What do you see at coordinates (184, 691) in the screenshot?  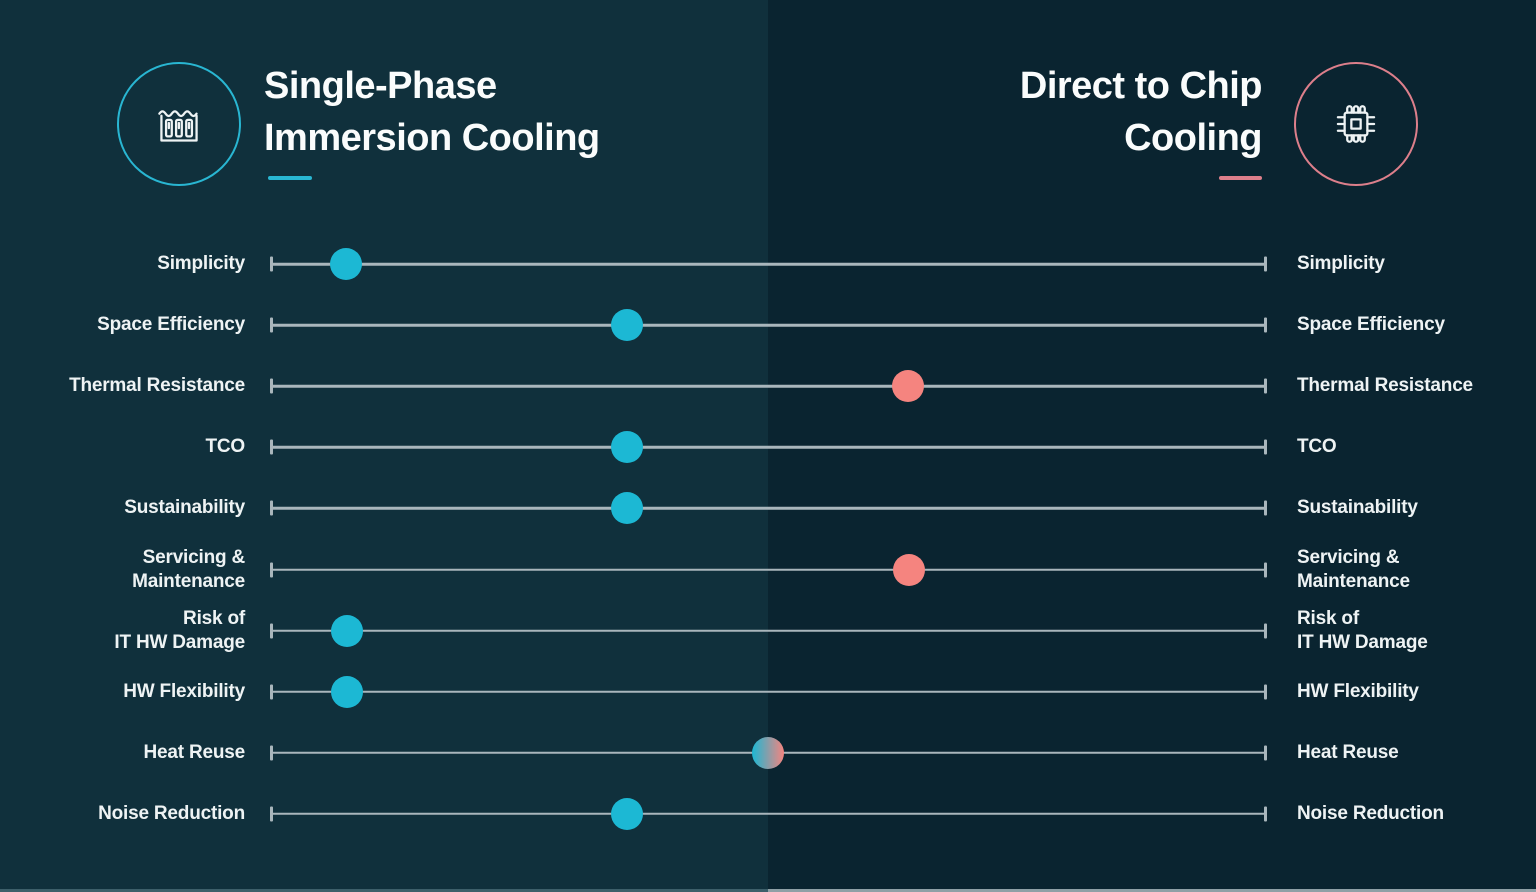 I see `attribute-label-left: HW Flexibility` at bounding box center [184, 691].